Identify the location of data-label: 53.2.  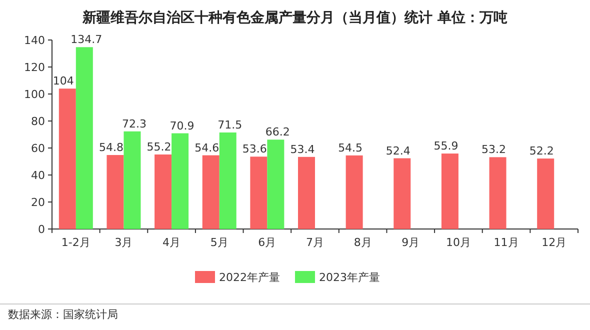
(494, 149).